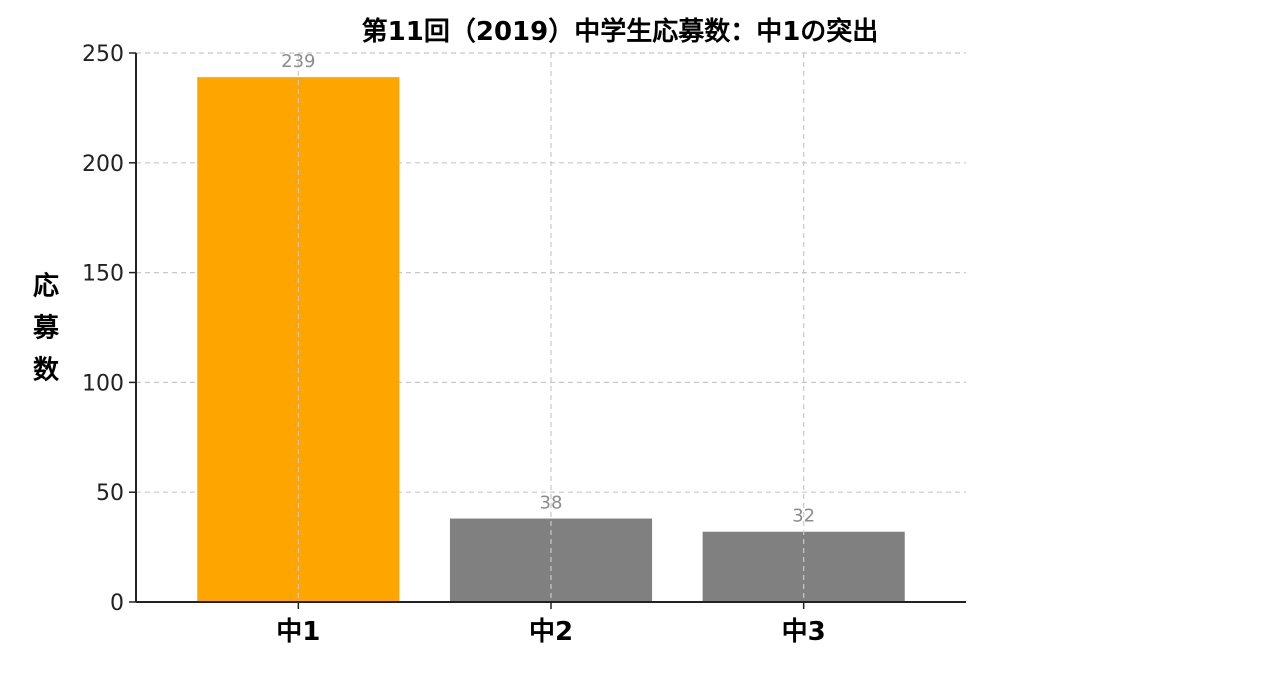 The width and height of the screenshot is (1280, 684). I want to click on x-tick-label: 中2, so click(551, 632).